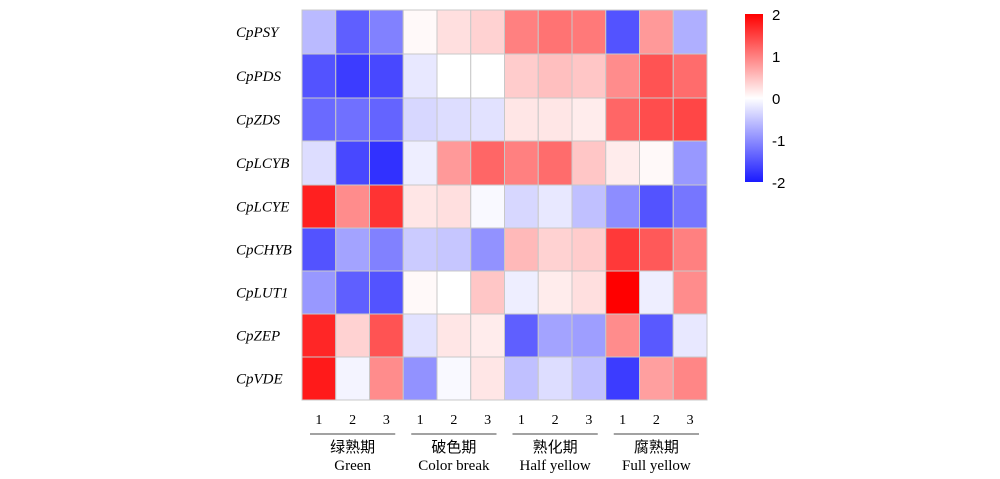 The image size is (1000, 479). I want to click on gene-label: CpLCYB, so click(262, 164).